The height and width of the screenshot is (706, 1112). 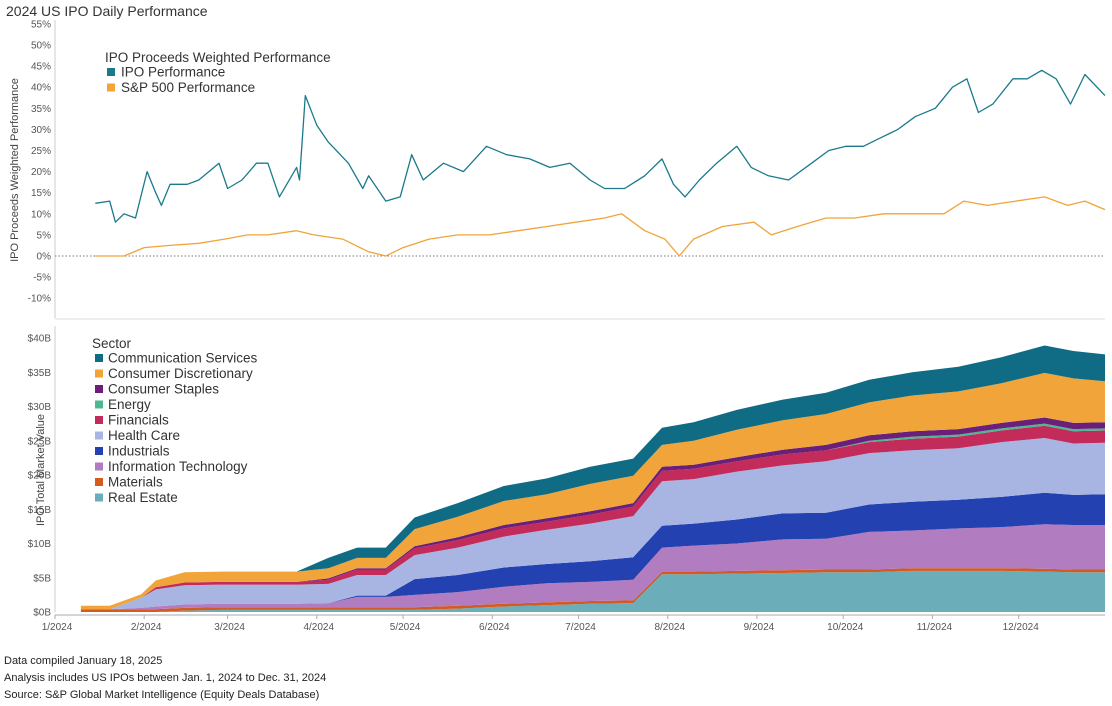 I want to click on top-y-tick-label: 45%, so click(x=41, y=67).